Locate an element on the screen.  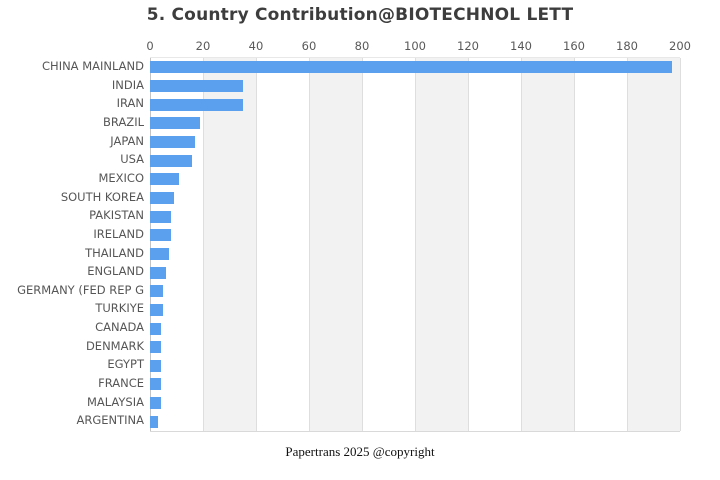
x-tick-label: 0 is located at coordinates (150, 46).